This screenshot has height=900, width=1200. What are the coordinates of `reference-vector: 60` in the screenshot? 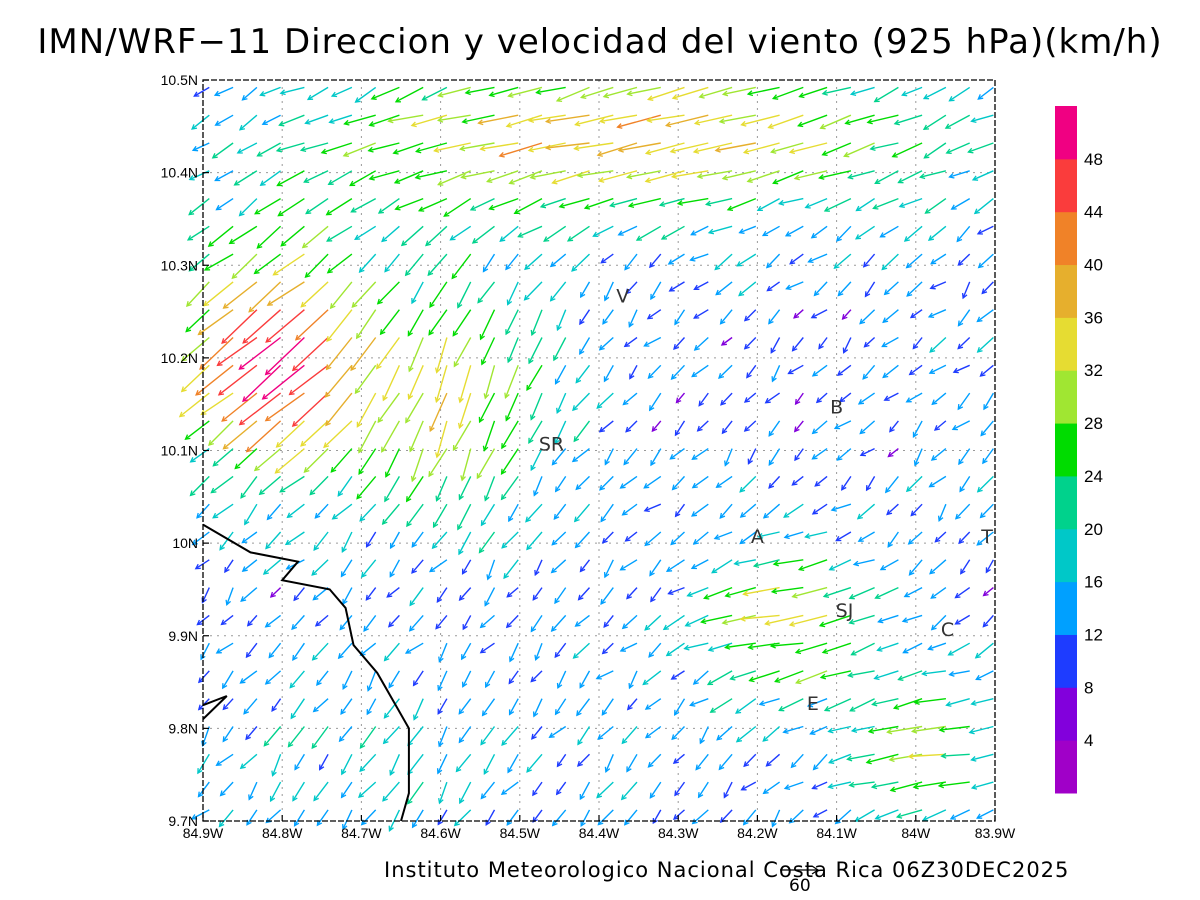 It's located at (800, 880).